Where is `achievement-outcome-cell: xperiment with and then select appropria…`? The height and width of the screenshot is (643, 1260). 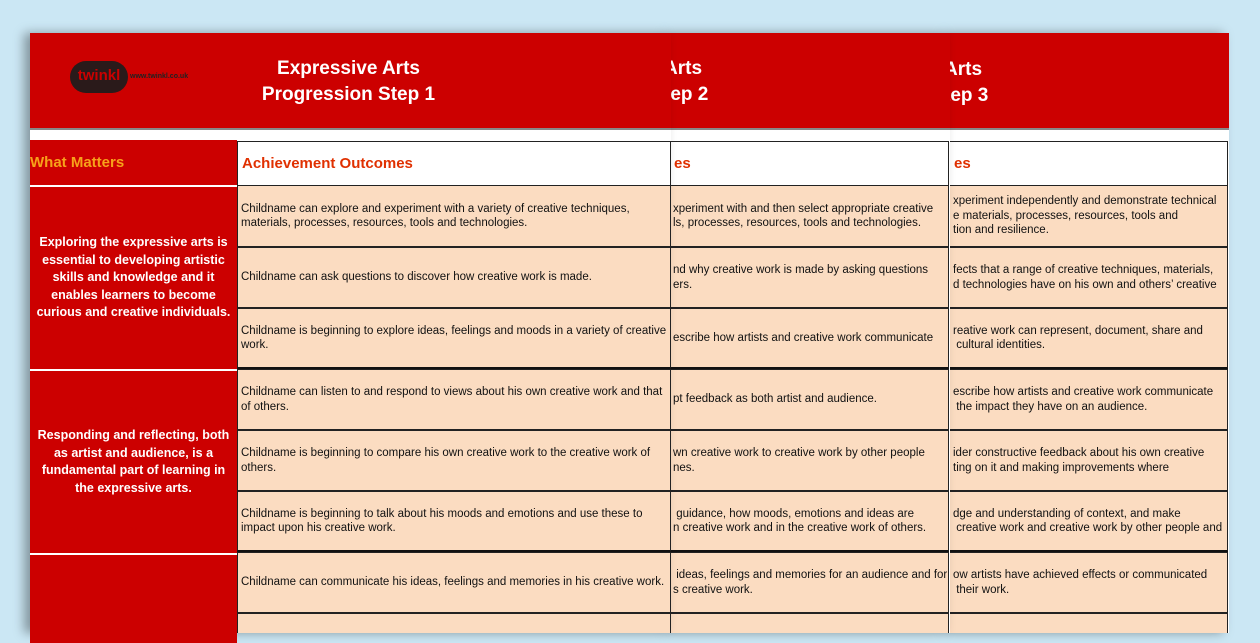
achievement-outcome-cell: xperiment with and then select appropria… is located at coordinates (809, 216).